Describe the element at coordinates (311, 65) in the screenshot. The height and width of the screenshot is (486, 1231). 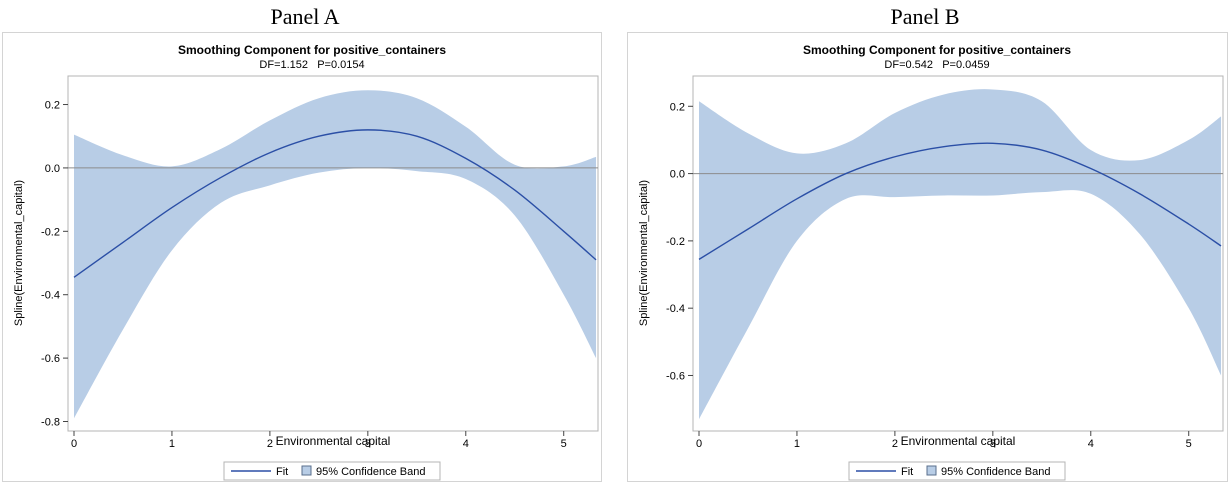
I see `chart-subtitle: DF=1.152 P=0.0154` at that location.